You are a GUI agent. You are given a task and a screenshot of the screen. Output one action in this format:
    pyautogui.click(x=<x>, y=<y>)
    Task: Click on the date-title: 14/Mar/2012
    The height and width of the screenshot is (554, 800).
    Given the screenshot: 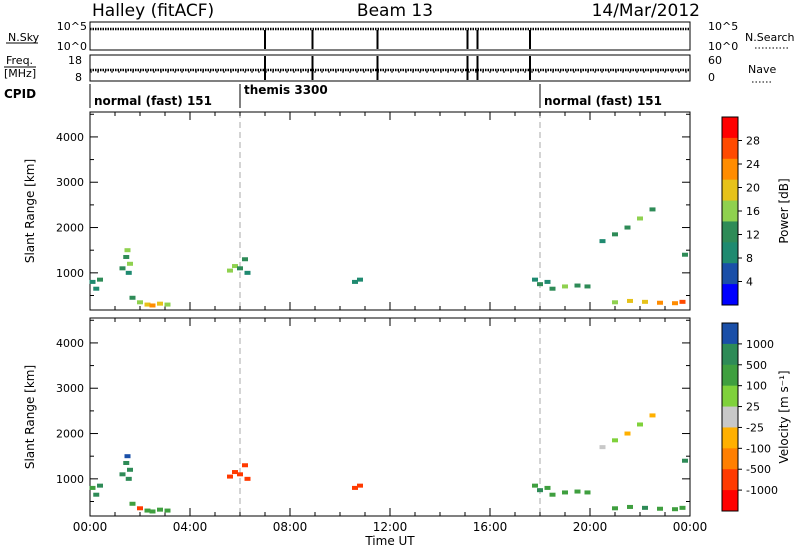 What is the action you would take?
    pyautogui.click(x=646, y=11)
    